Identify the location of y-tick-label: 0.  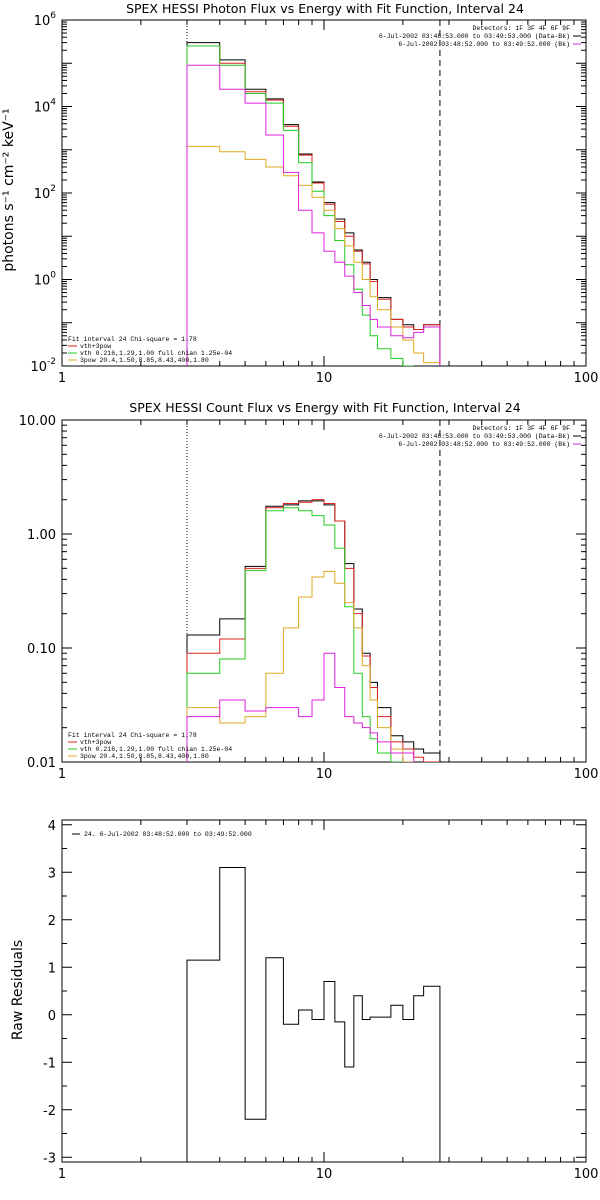
(52, 1016).